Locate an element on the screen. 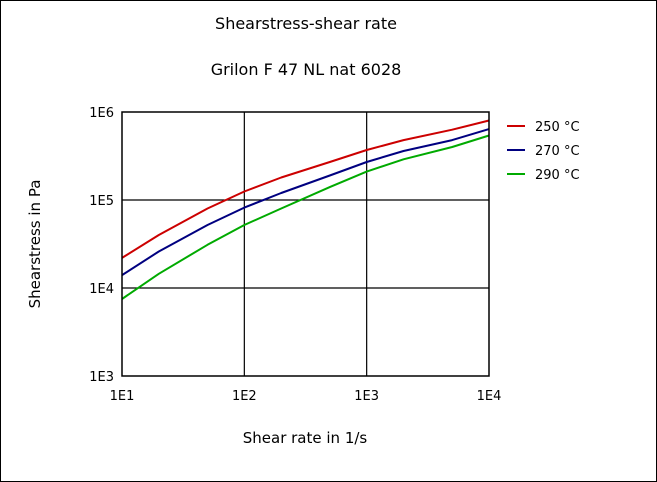  y-axis-title: Shearstress in Pa is located at coordinates (35, 244).